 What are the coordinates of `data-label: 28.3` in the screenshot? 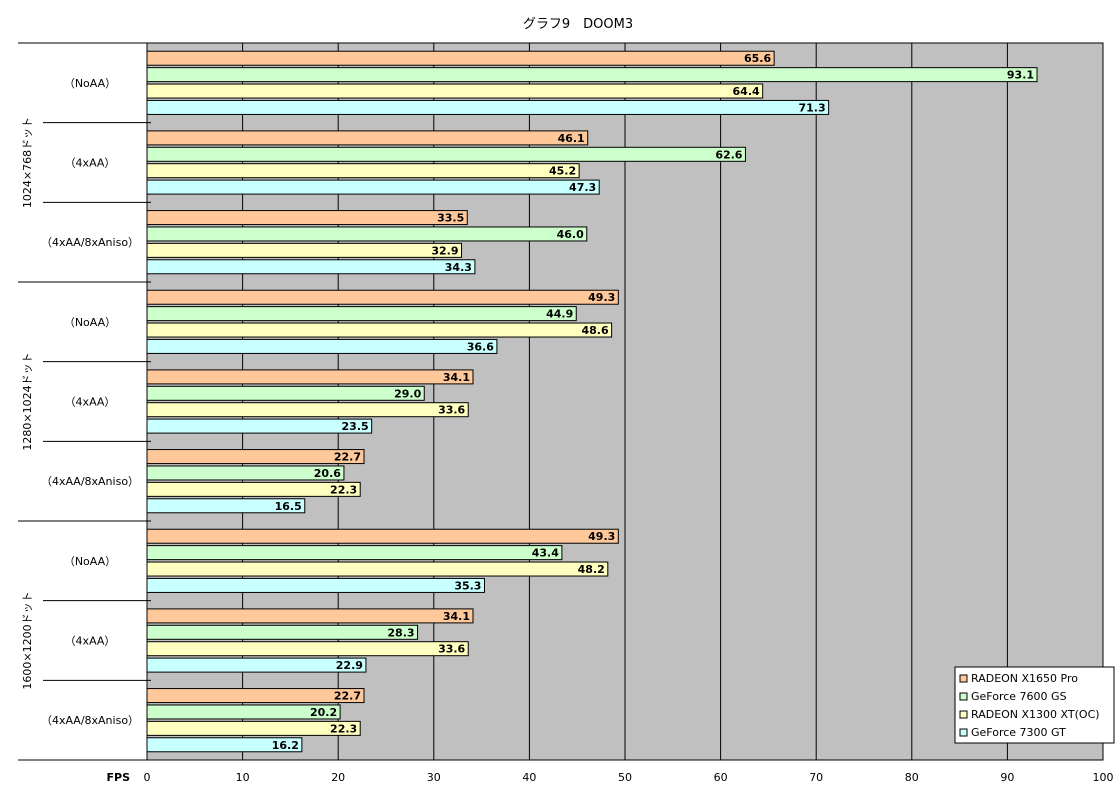 It's located at (400, 632).